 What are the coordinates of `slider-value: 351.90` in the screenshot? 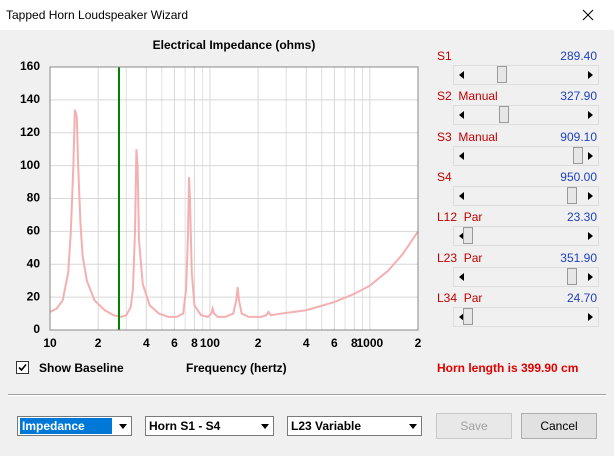 It's located at (578, 257).